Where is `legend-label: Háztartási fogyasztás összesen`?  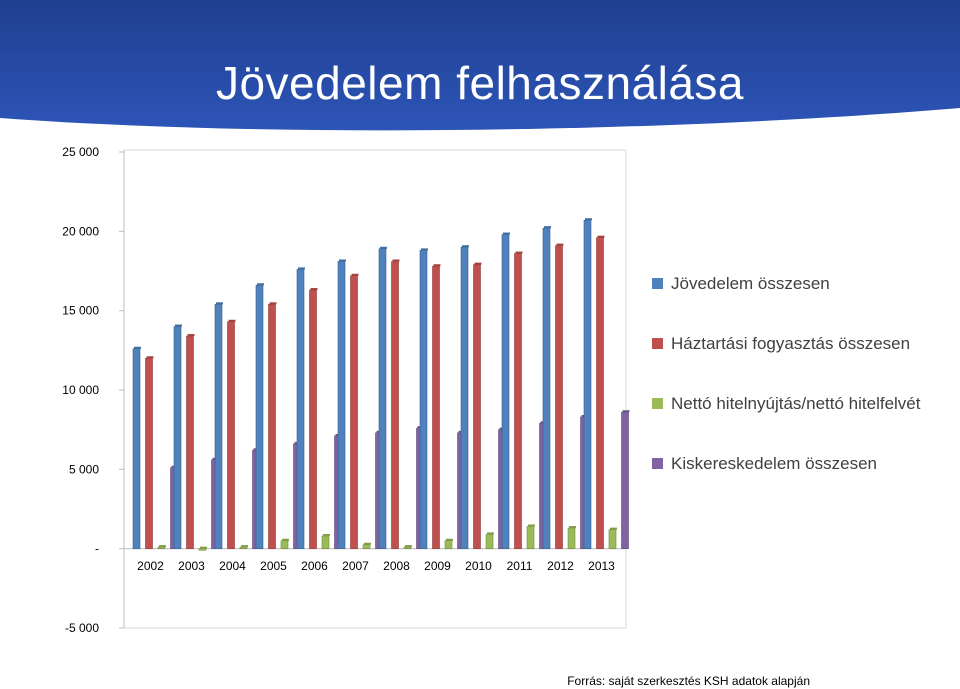
legend-label: Háztartási fogyasztás összesen is located at coordinates (791, 343).